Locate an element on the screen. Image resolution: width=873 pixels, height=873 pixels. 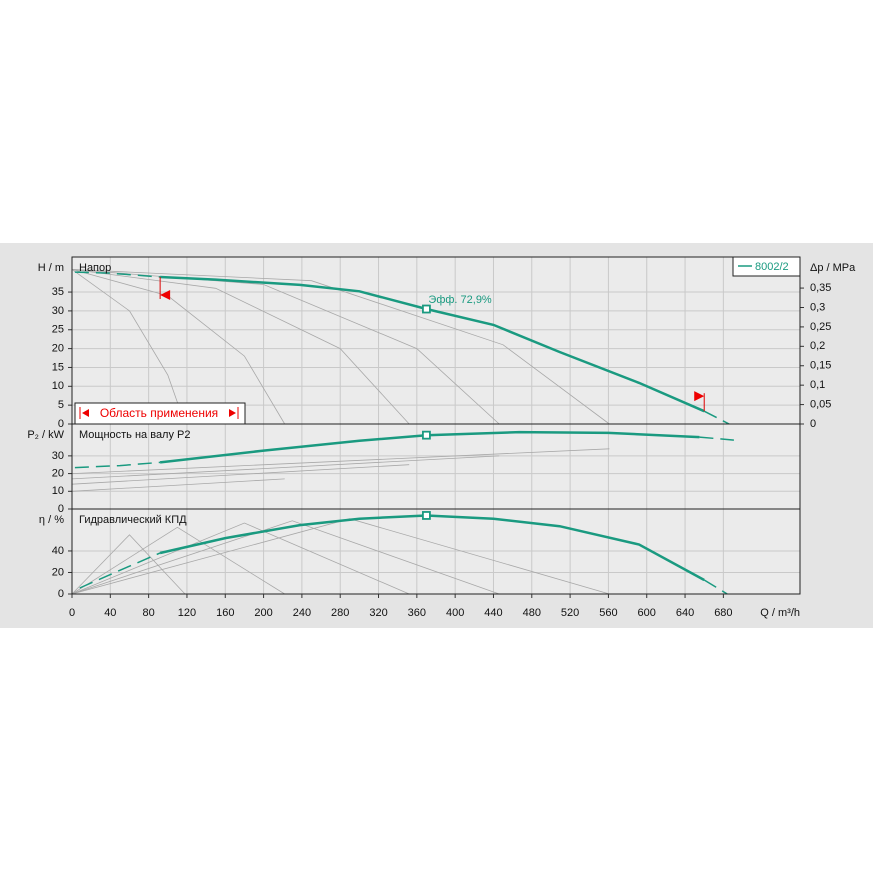
y-axis-label: H / m is located at coordinates (51, 268).